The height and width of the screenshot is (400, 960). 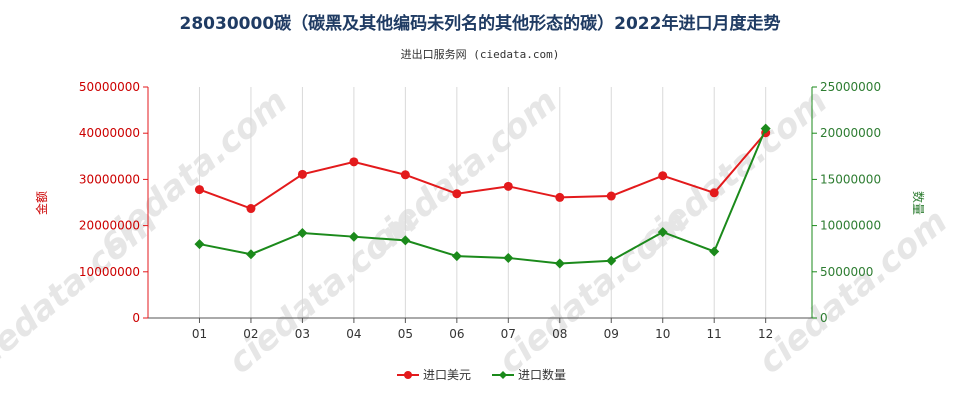 What do you see at coordinates (109, 179) in the screenshot?
I see `left-tick-label: 30000000` at bounding box center [109, 179].